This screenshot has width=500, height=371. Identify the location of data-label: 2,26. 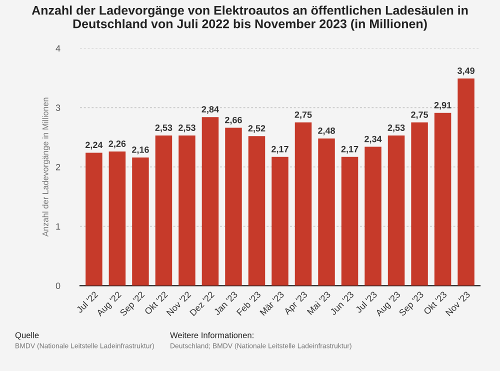
(117, 144).